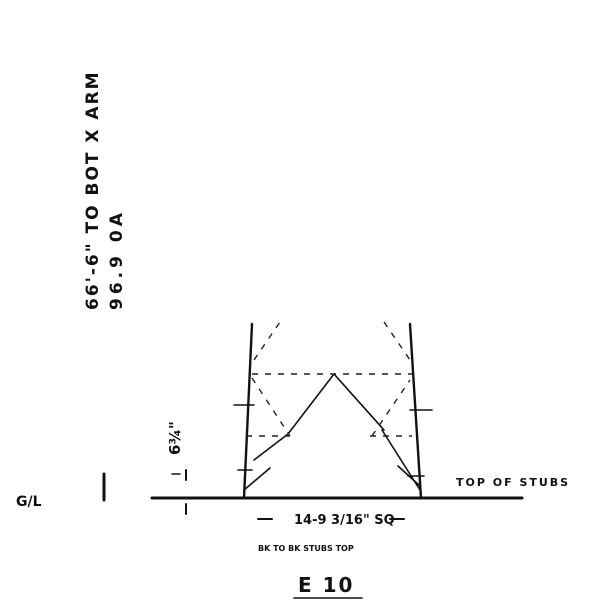  I want to click on ground-line-label: G/L, so click(29, 502).